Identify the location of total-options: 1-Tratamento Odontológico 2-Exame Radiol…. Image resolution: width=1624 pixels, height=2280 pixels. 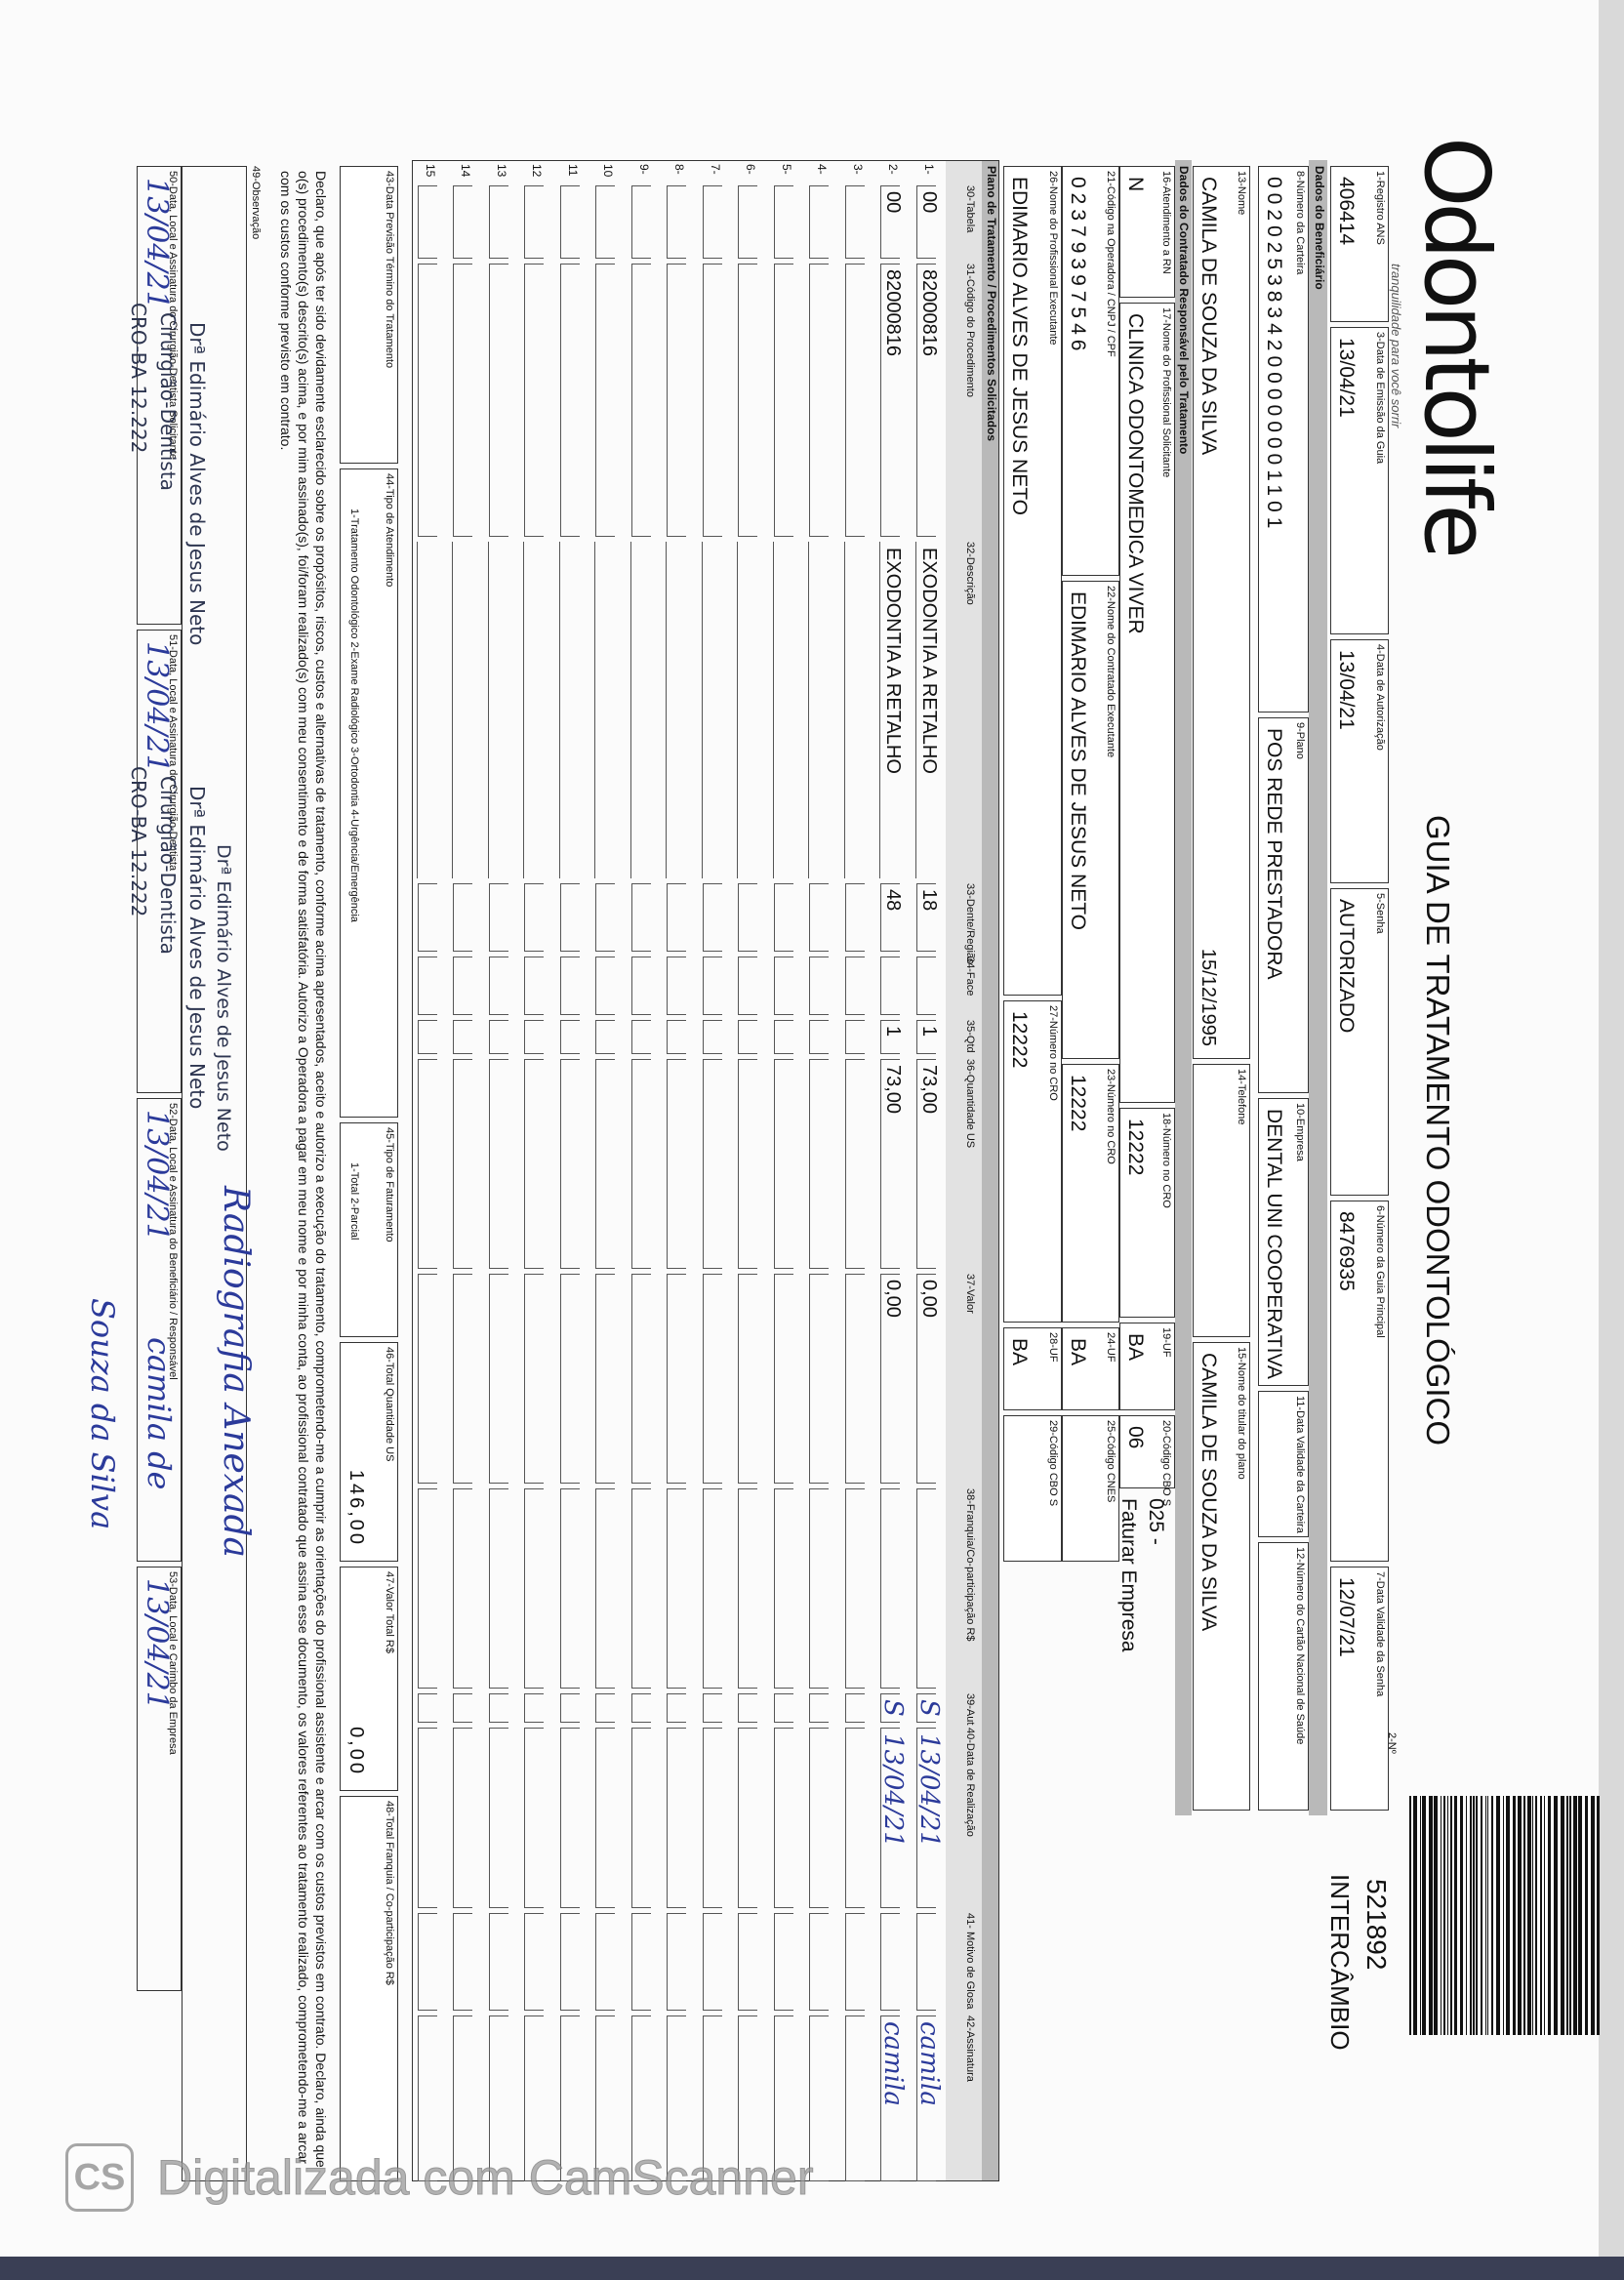
(354, 716).